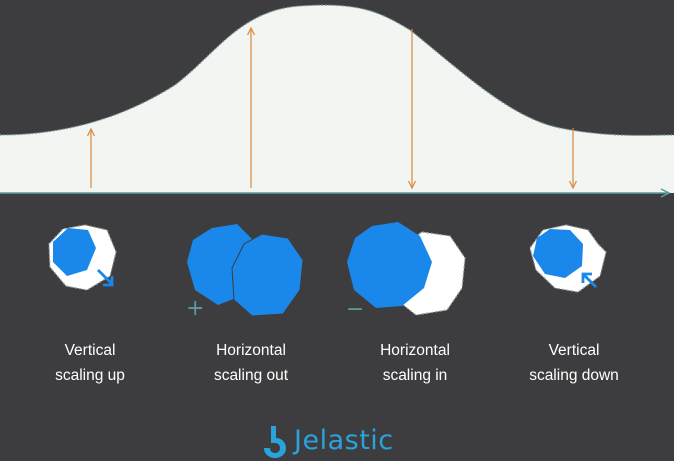 This screenshot has width=674, height=461. Describe the element at coordinates (412, 109) in the screenshot. I see `load-decrease-arrow` at that location.